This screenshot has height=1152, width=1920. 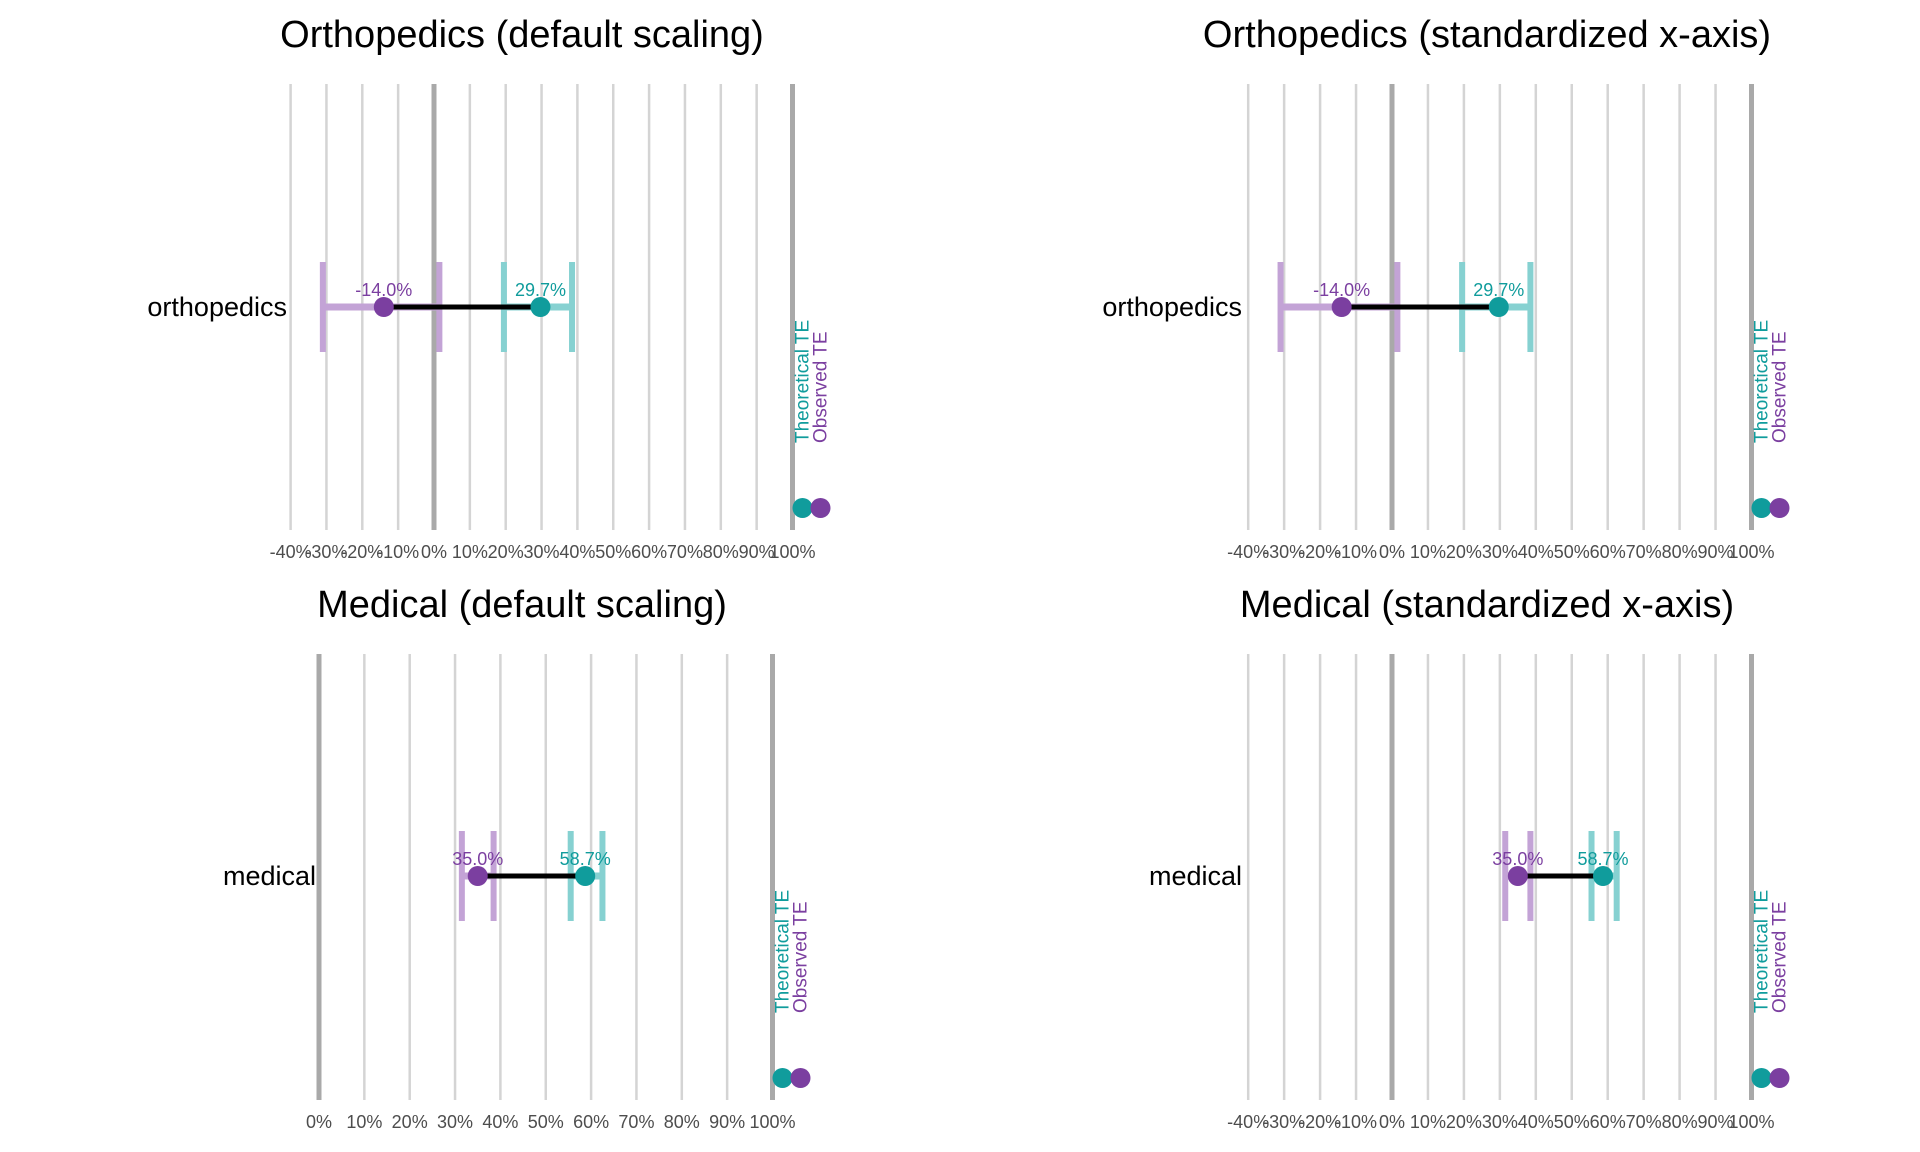 What do you see at coordinates (522, 605) in the screenshot?
I see `panel-title: Medical (default scaling)` at bounding box center [522, 605].